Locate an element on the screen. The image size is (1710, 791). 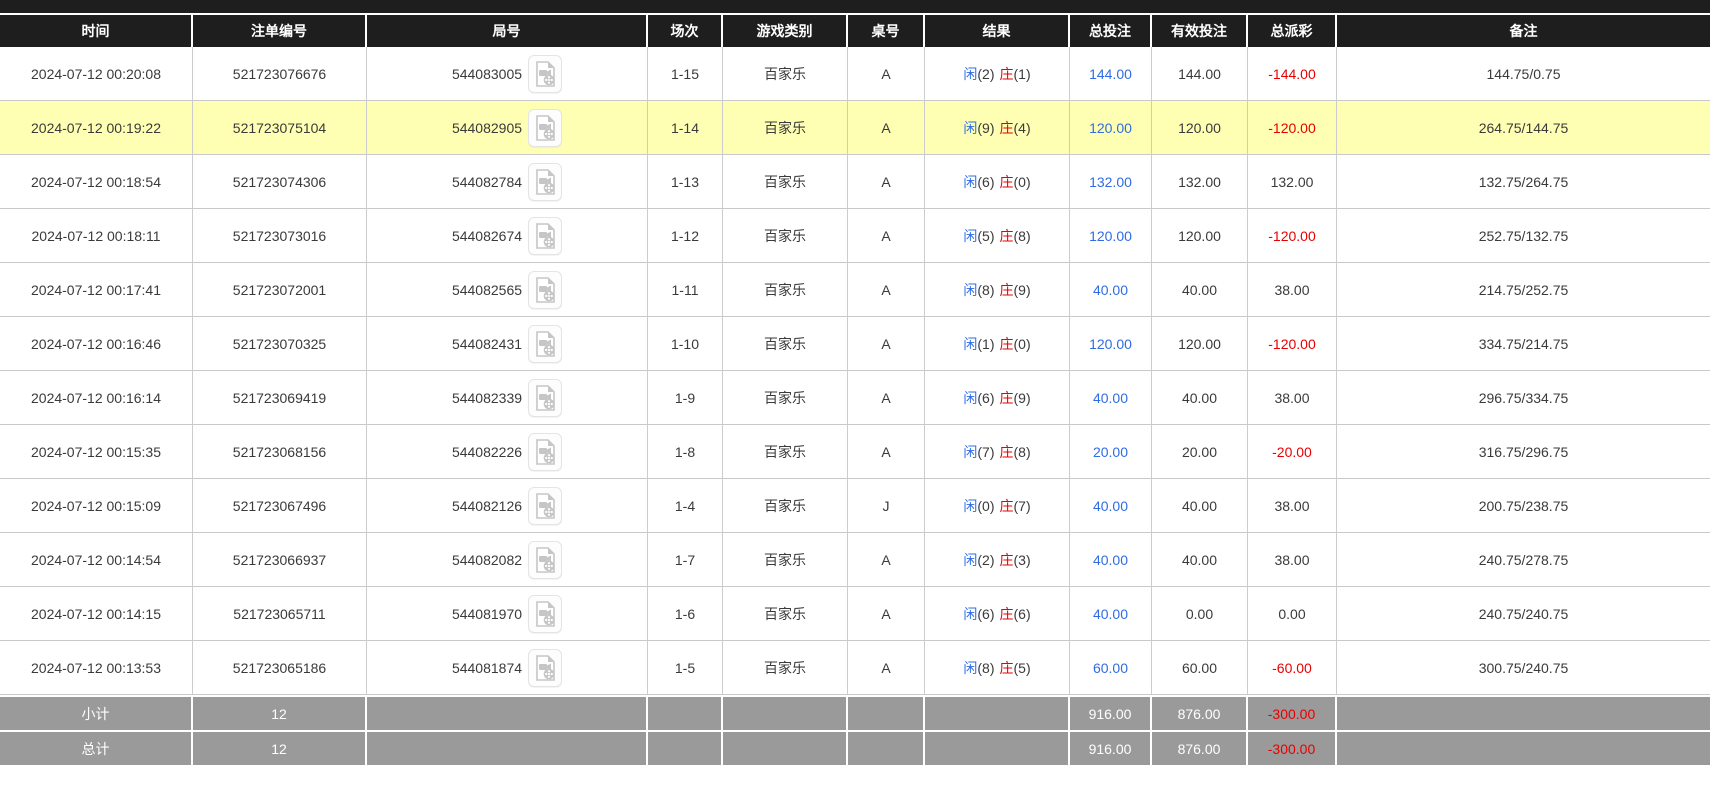
round-number: 544082565 is located at coordinates (487, 289).